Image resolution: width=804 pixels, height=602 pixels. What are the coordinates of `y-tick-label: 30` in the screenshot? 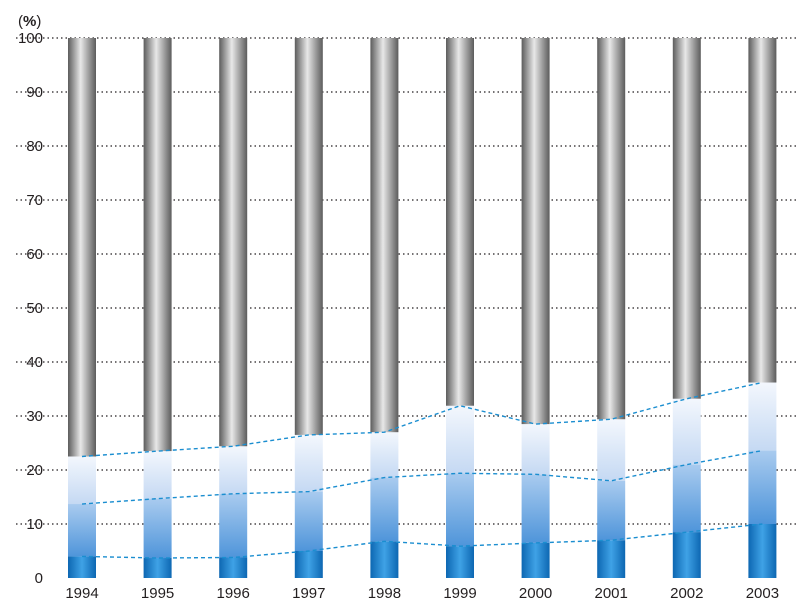 It's located at (34, 416).